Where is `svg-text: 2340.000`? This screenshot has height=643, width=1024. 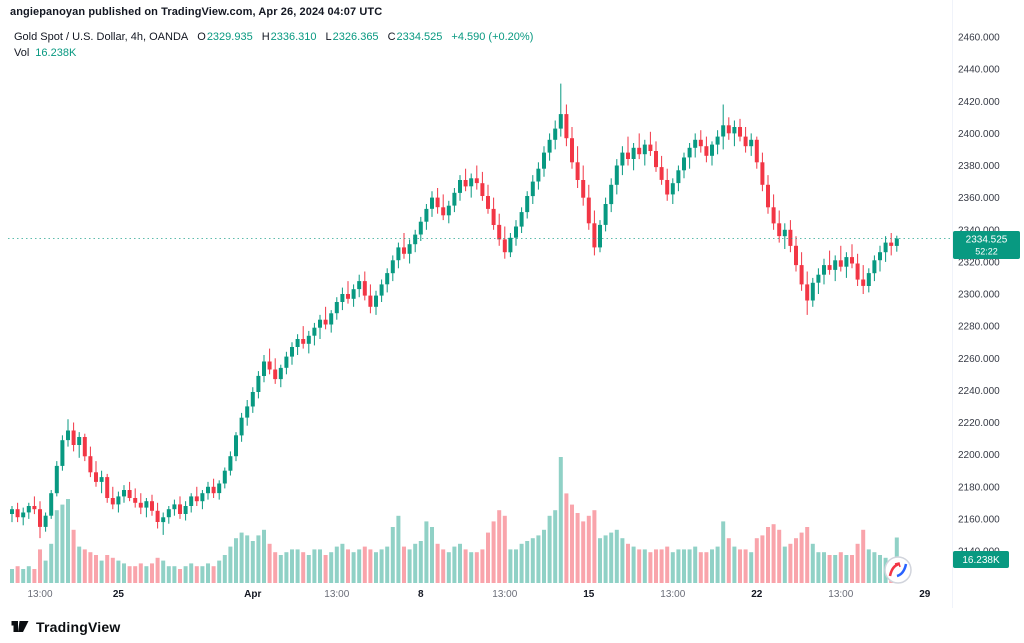 svg-text: 2340.000 is located at coordinates (979, 230).